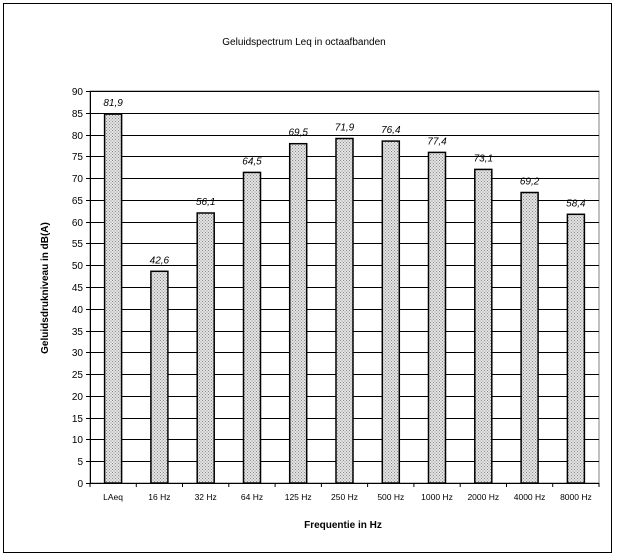 The image size is (617, 558). Describe the element at coordinates (78, 266) in the screenshot. I see `y-tick-label: 50` at that location.